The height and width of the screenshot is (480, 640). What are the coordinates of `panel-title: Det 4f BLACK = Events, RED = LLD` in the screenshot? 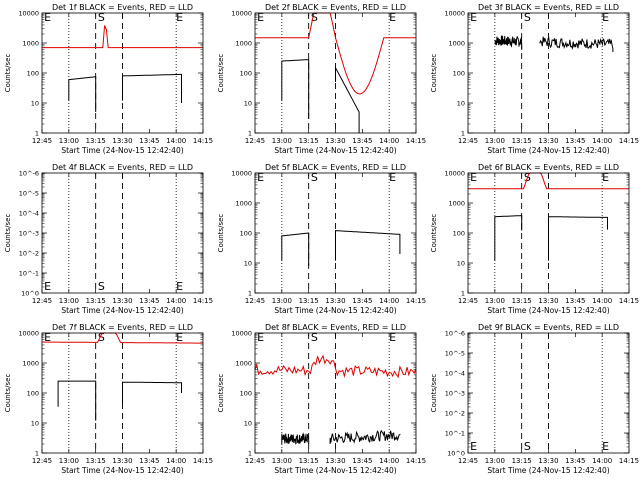 It's located at (122, 167).